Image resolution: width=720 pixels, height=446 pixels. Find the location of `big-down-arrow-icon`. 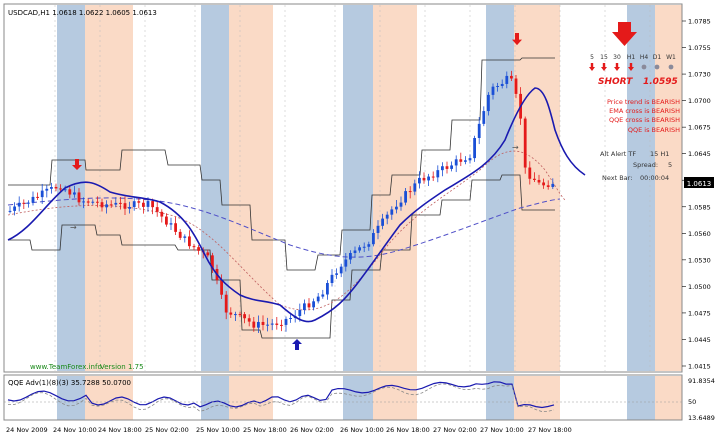

big-down-arrow-icon is located at coordinates (624, 34).